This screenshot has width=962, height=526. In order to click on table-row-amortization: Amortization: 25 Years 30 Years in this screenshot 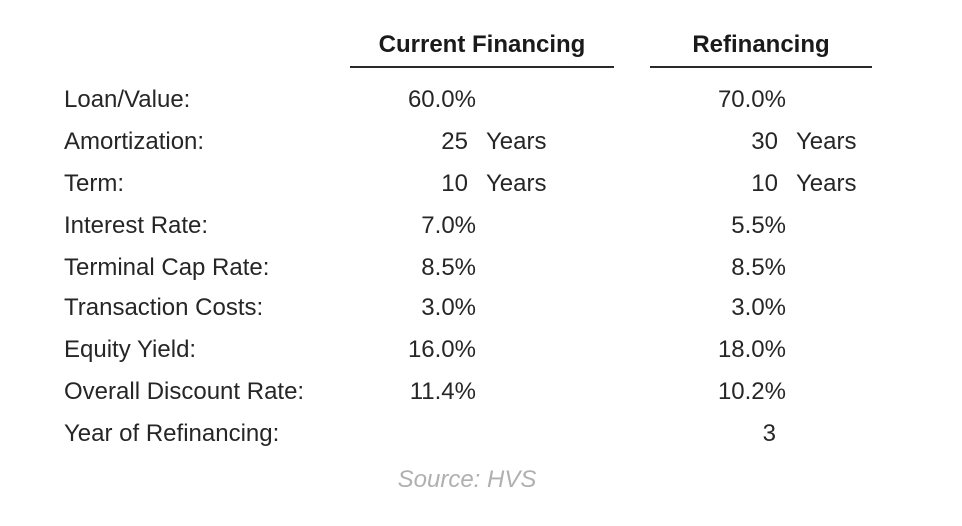, I will do `click(481, 142)`.